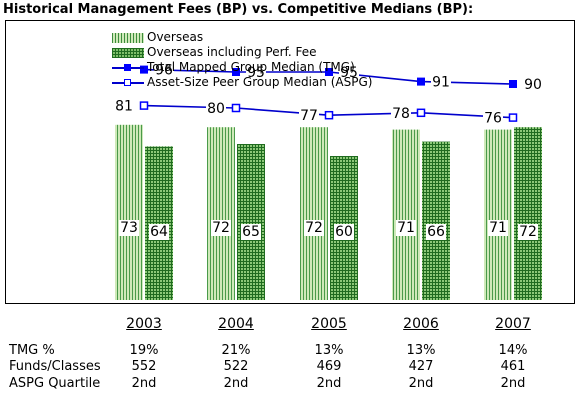 The height and width of the screenshot is (405, 582). I want to click on bar-label-overseas-perf: 60, so click(344, 232).